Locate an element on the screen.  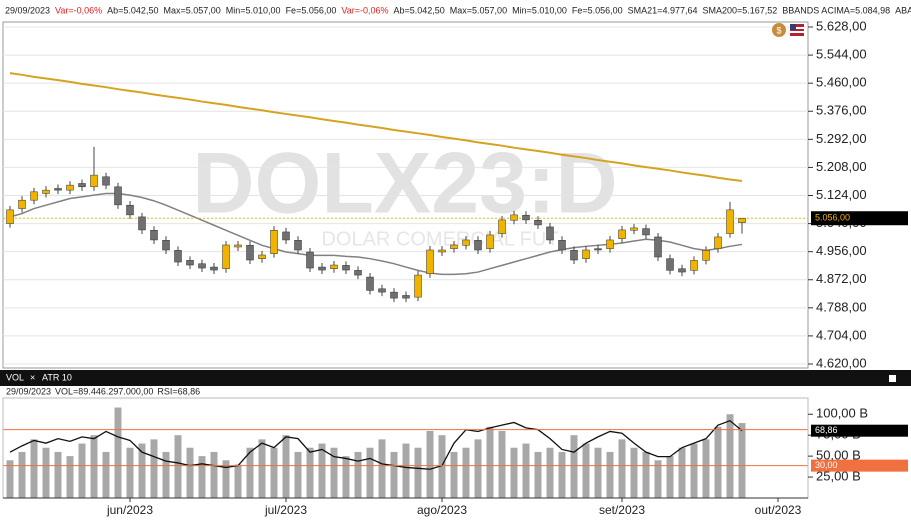
last-price-label: 5.056,00 is located at coordinates (832, 218).